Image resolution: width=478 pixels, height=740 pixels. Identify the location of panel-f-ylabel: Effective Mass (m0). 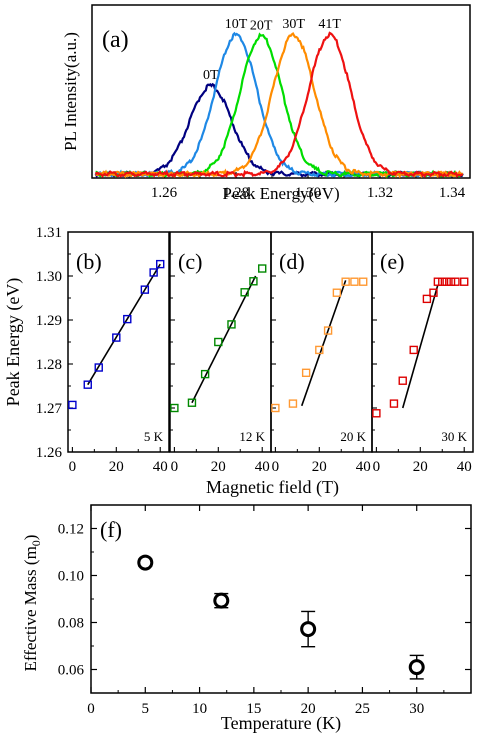
(32, 603).